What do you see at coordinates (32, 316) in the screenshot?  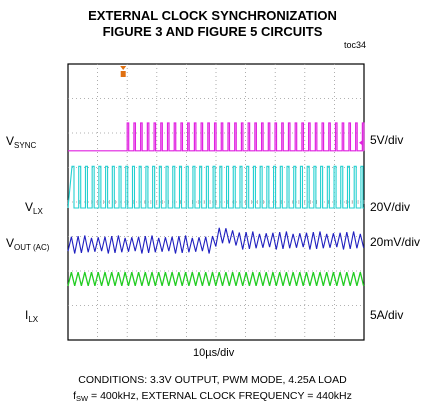 I see `ilx-label: ILX` at bounding box center [32, 316].